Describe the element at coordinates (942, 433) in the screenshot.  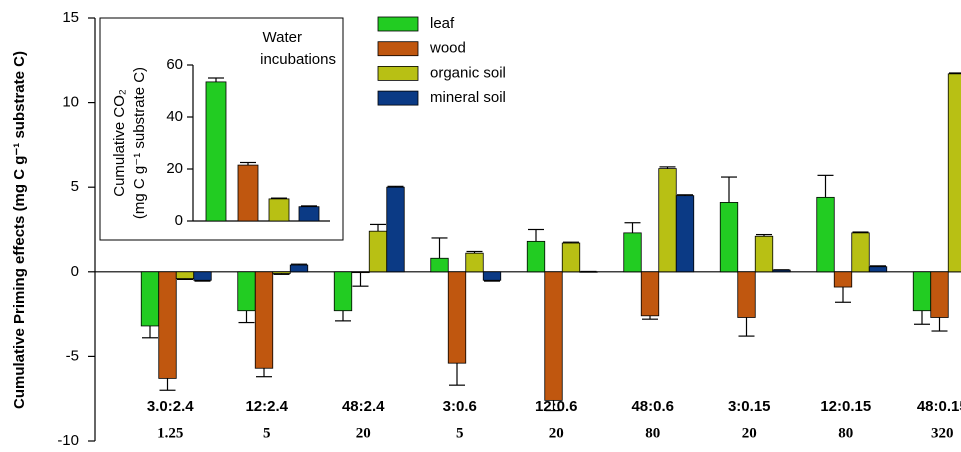
I see `x-sublabel: 320` at that location.